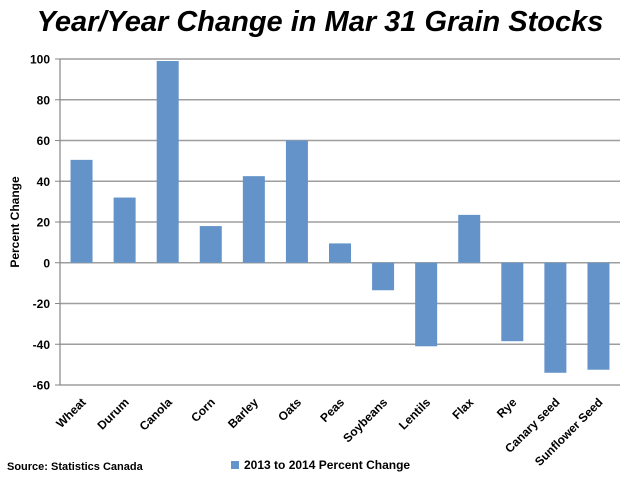 This screenshot has height=480, width=640. I want to click on x-tick-label: Barley, so click(243, 413).